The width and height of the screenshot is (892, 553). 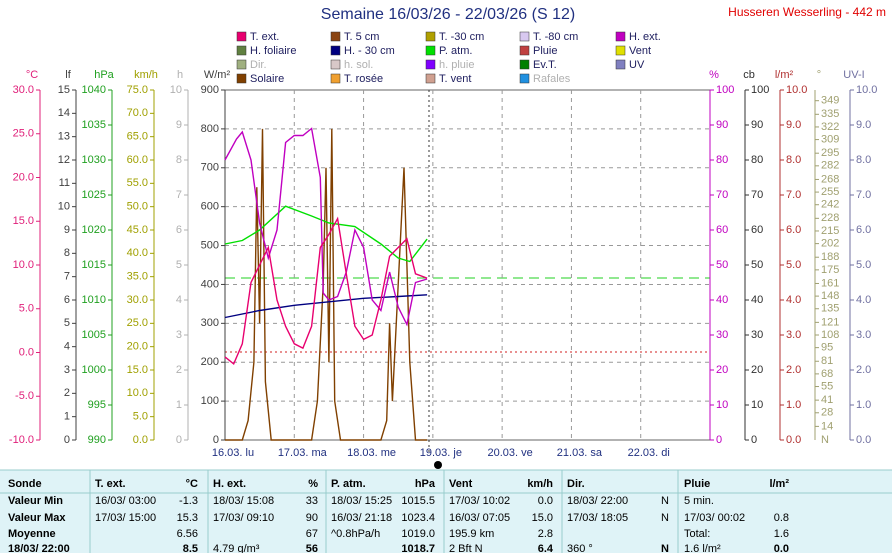 I want to click on table-cell: 195.9 km, so click(x=471, y=534).